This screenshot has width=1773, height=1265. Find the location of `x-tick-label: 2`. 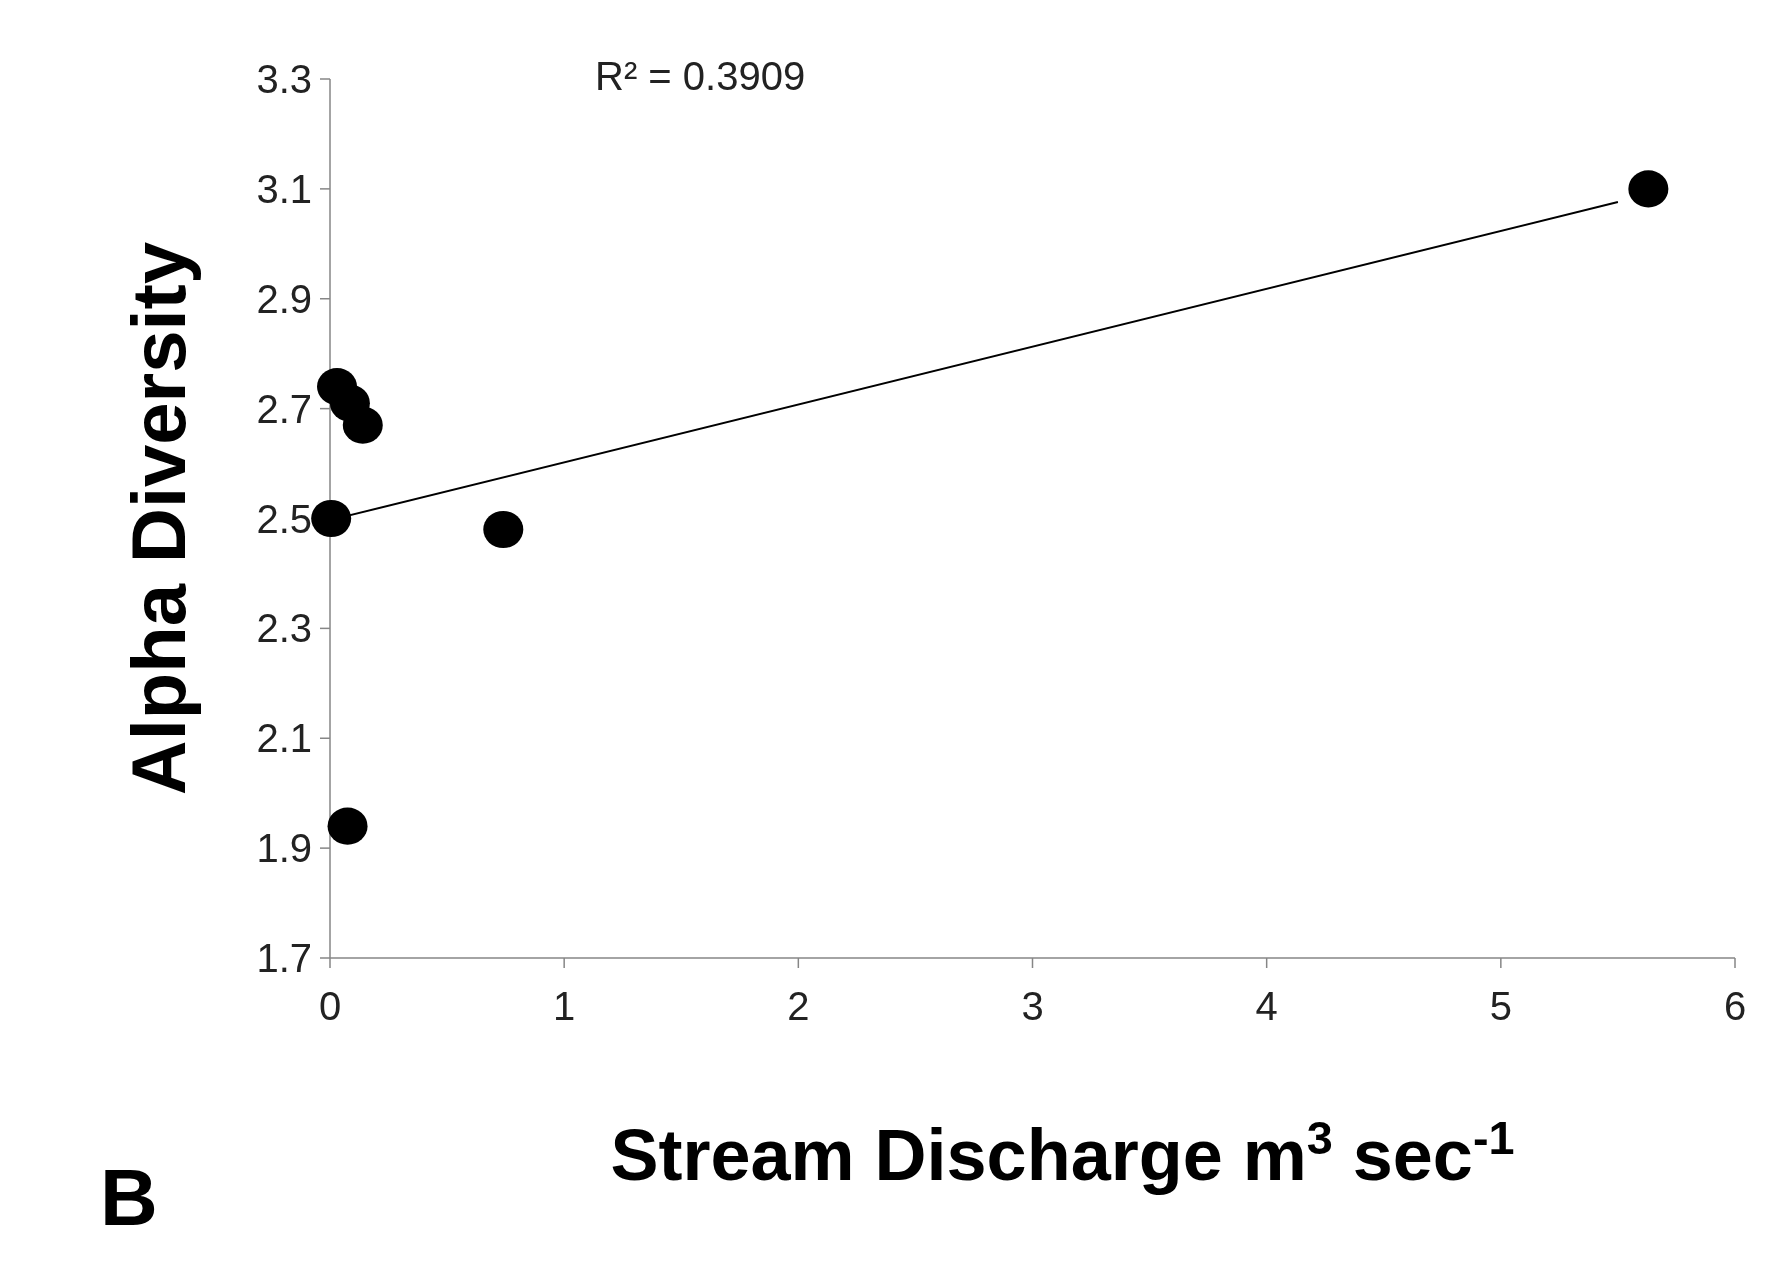

x-tick-label: 2 is located at coordinates (798, 1006).